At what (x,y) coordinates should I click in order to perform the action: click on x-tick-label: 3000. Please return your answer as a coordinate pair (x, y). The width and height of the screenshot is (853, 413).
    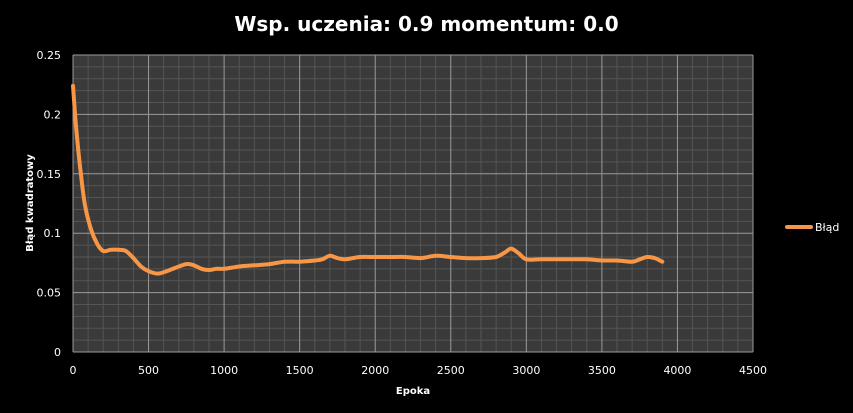
    Looking at the image, I should click on (526, 370).